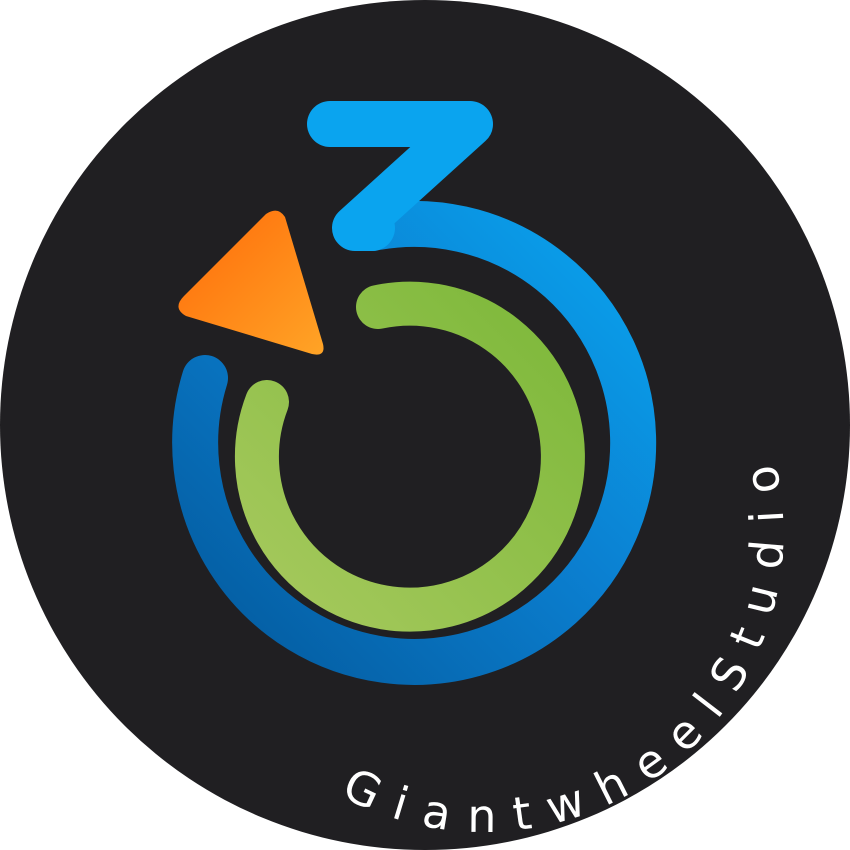 The height and width of the screenshot is (850, 850). What do you see at coordinates (251, 282) in the screenshot?
I see `play-triangle-icon` at bounding box center [251, 282].